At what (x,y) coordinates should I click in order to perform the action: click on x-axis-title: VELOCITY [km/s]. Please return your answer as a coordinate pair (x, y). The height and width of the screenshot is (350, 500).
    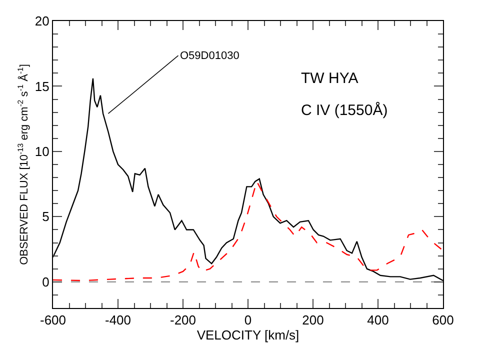
    Looking at the image, I should click on (248, 335).